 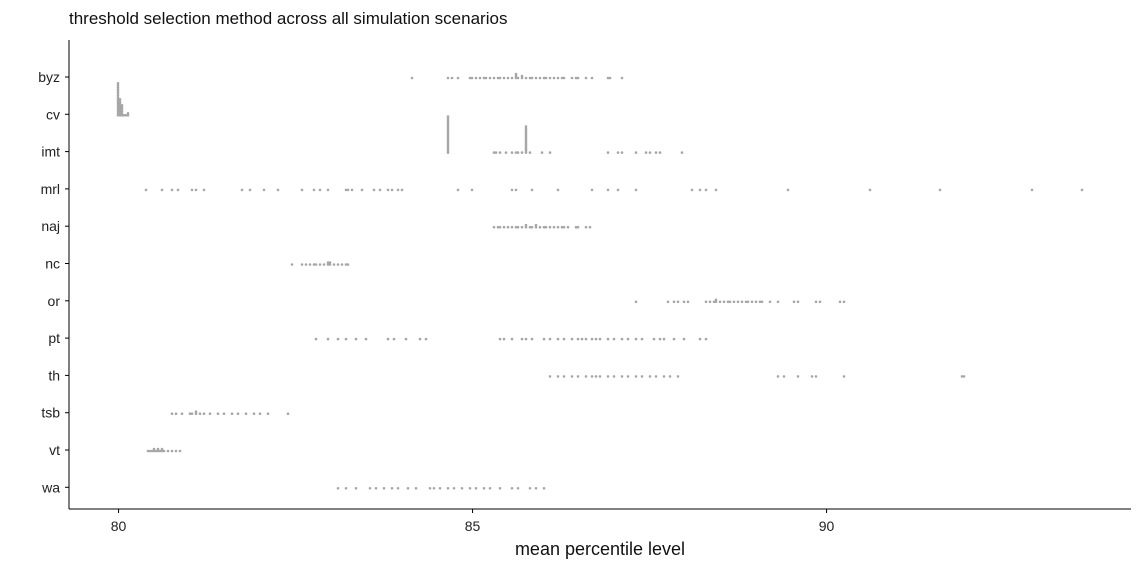 What do you see at coordinates (52, 264) in the screenshot?
I see `y-tick-label: nc` at bounding box center [52, 264].